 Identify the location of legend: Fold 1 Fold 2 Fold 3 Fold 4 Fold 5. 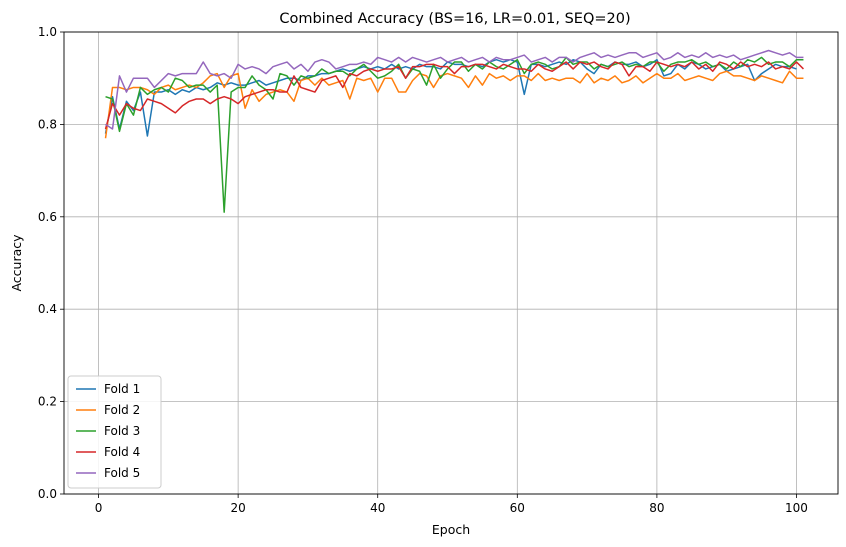
(114, 432).